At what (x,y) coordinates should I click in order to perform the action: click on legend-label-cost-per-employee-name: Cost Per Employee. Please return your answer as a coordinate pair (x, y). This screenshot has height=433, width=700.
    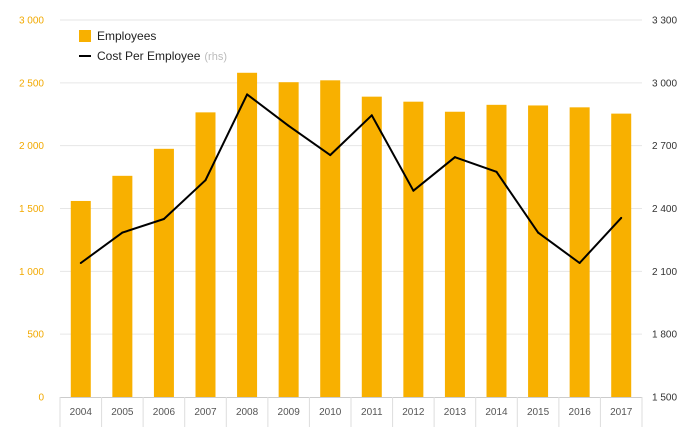
    Looking at the image, I should click on (149, 56).